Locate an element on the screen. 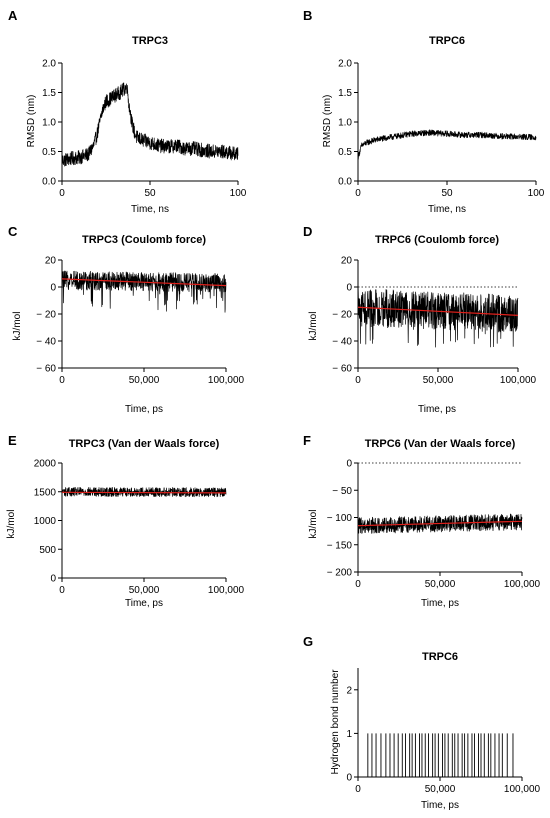 Image resolution: width=550 pixels, height=818 pixels. panel-d-series-line is located at coordinates (438, 318).